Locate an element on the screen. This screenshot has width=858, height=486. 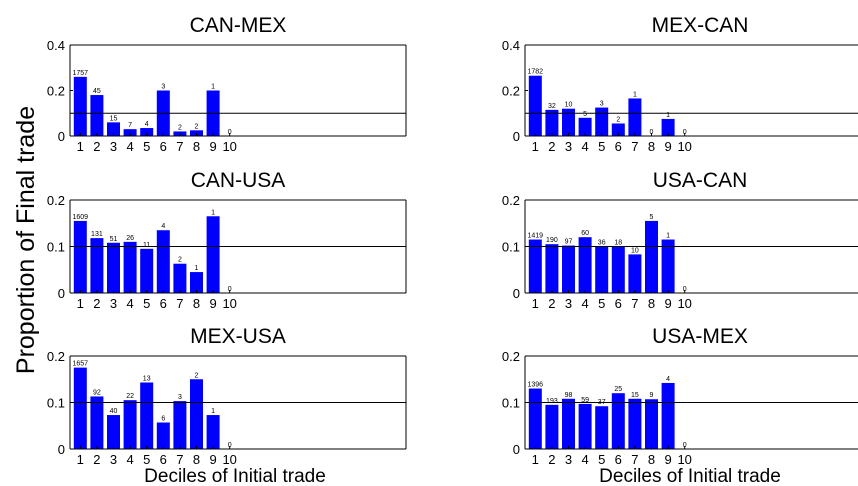
panel-title: CAN-USA is located at coordinates (238, 180).